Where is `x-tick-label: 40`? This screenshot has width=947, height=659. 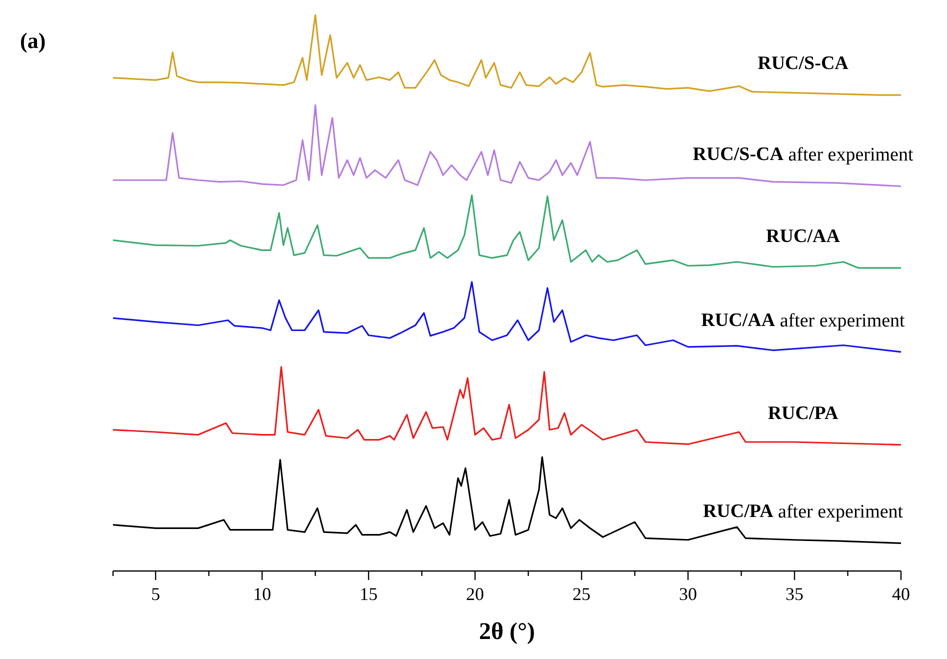 x-tick-label: 40 is located at coordinates (901, 594).